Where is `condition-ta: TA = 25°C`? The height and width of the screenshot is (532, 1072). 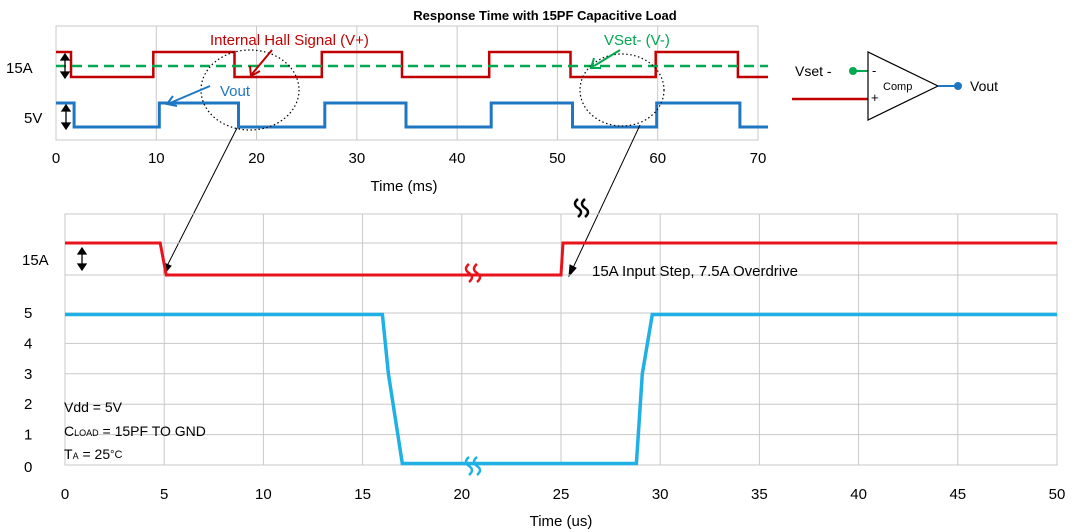 condition-ta: TA = 25°C is located at coordinates (93, 454).